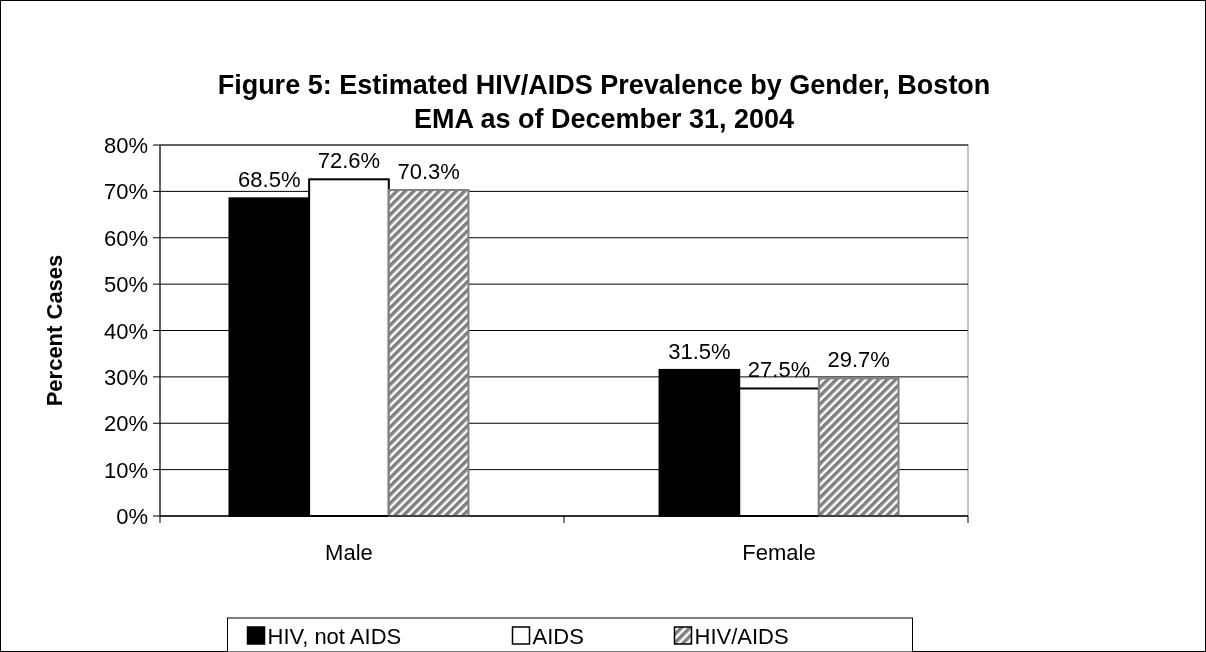  What do you see at coordinates (428, 171) in the screenshot?
I see `data-label: 70.3%` at bounding box center [428, 171].